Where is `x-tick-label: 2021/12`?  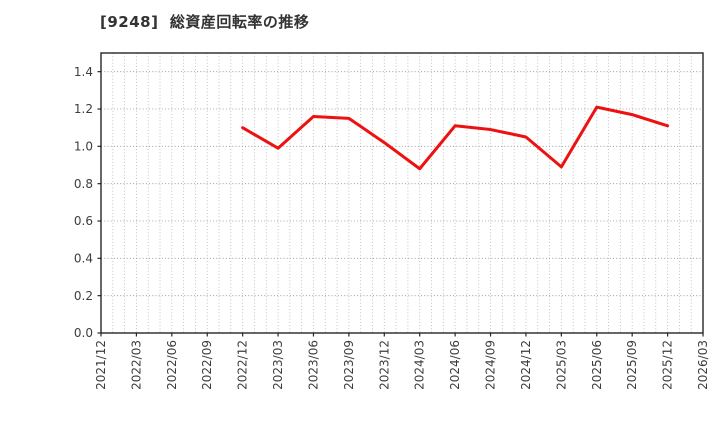
x-tick-label: 2021/12 is located at coordinates (101, 365).